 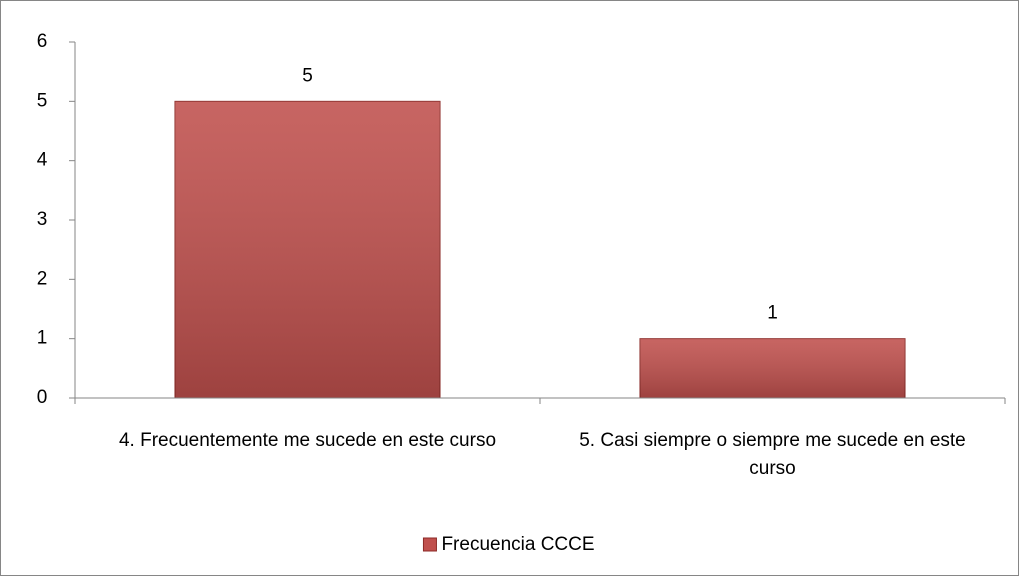 What do you see at coordinates (42, 338) in the screenshot?
I see `y-tick-label: 1` at bounding box center [42, 338].